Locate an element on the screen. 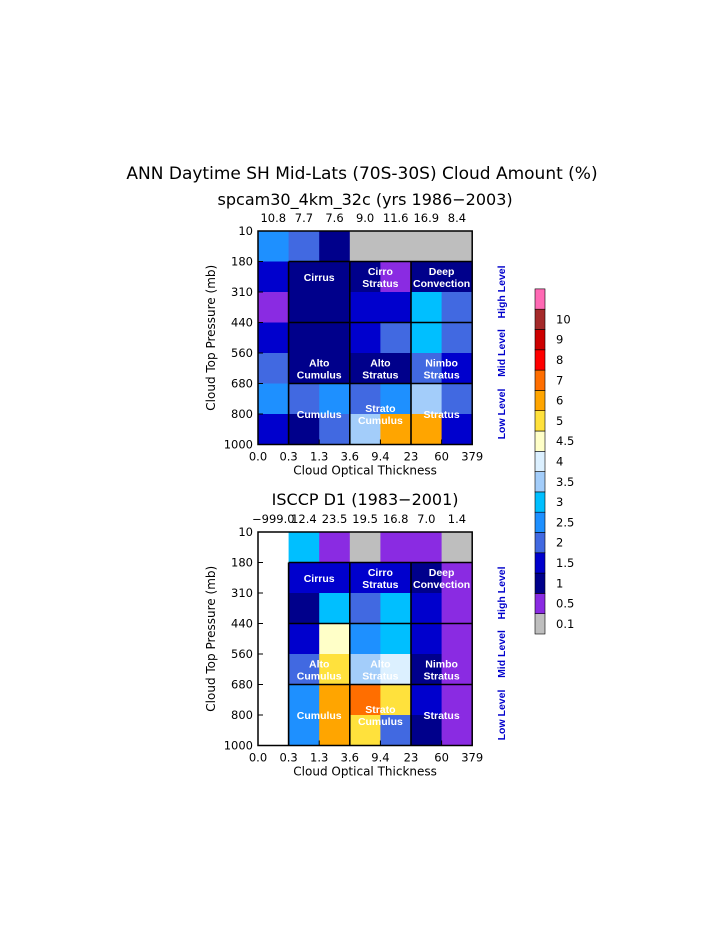 The height and width of the screenshot is (935, 723). colorbar-label: 2.5 is located at coordinates (565, 522).